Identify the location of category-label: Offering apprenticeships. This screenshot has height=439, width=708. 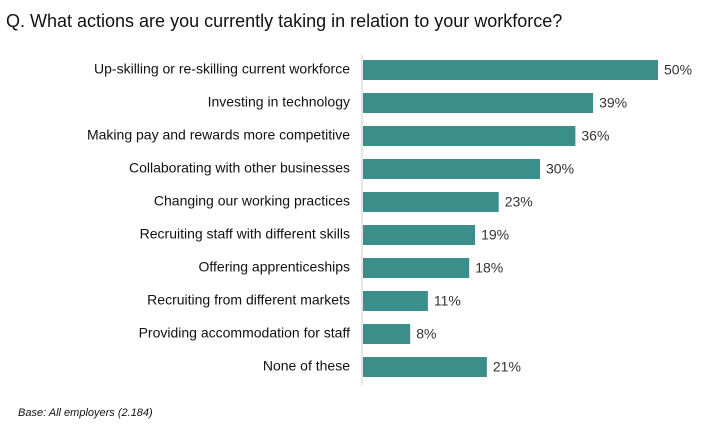
(275, 267).